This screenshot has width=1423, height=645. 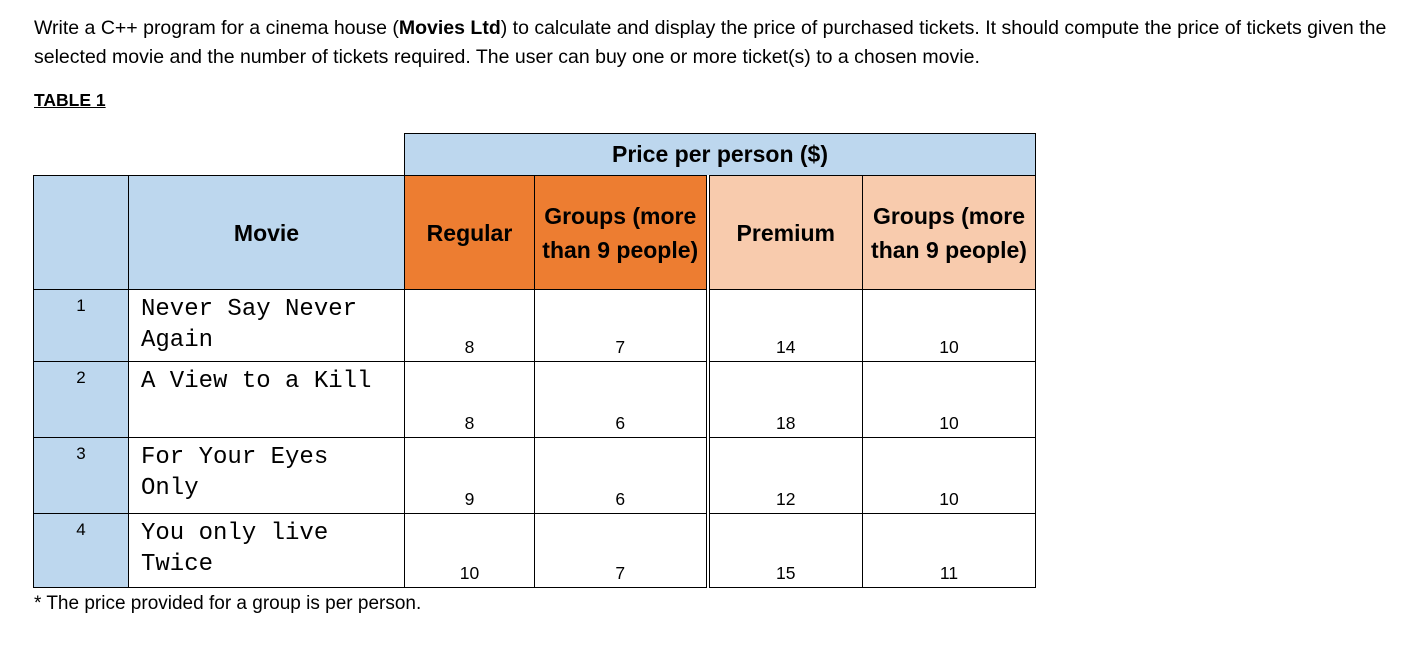 What do you see at coordinates (81, 325) in the screenshot?
I see `row-index: 1` at bounding box center [81, 325].